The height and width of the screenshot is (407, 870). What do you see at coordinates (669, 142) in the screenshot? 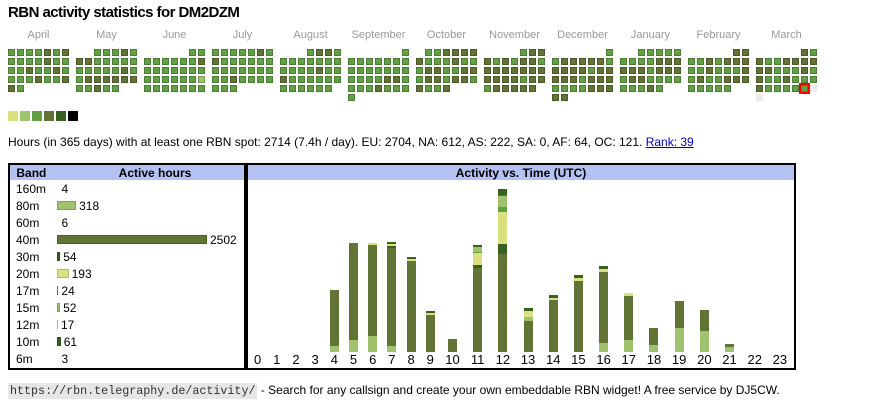
I see `rank-link: Rank: 39` at bounding box center [669, 142].